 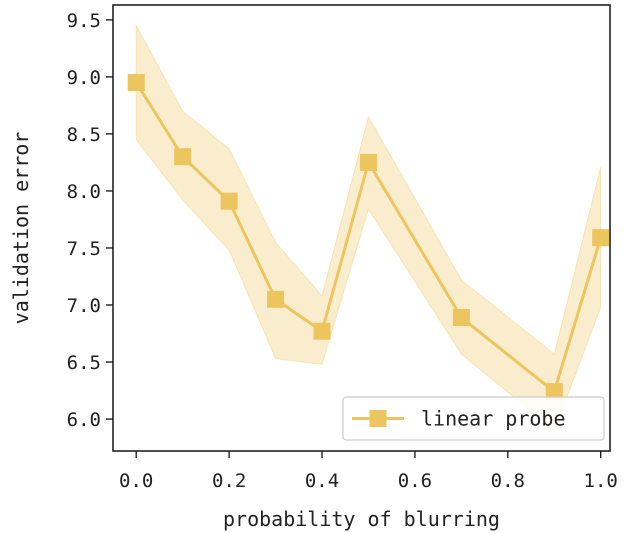 I want to click on x-tick-label: 0.2, so click(x=229, y=481).